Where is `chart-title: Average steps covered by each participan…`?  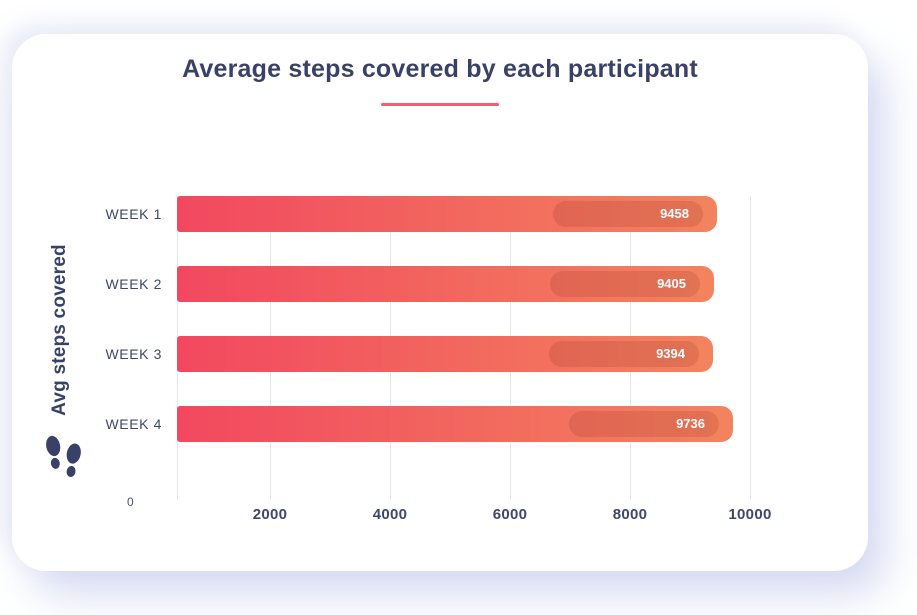 chart-title: Average steps covered by each participan… is located at coordinates (440, 69).